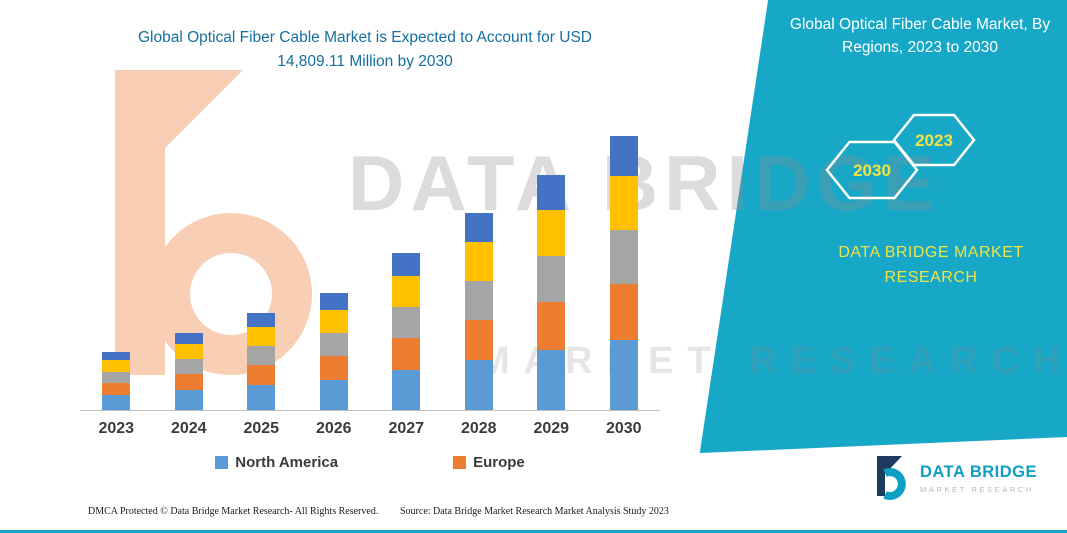 This screenshot has height=533, width=1067. I want to click on bar-segment-2026-unlabeled-blue, so click(333, 301).